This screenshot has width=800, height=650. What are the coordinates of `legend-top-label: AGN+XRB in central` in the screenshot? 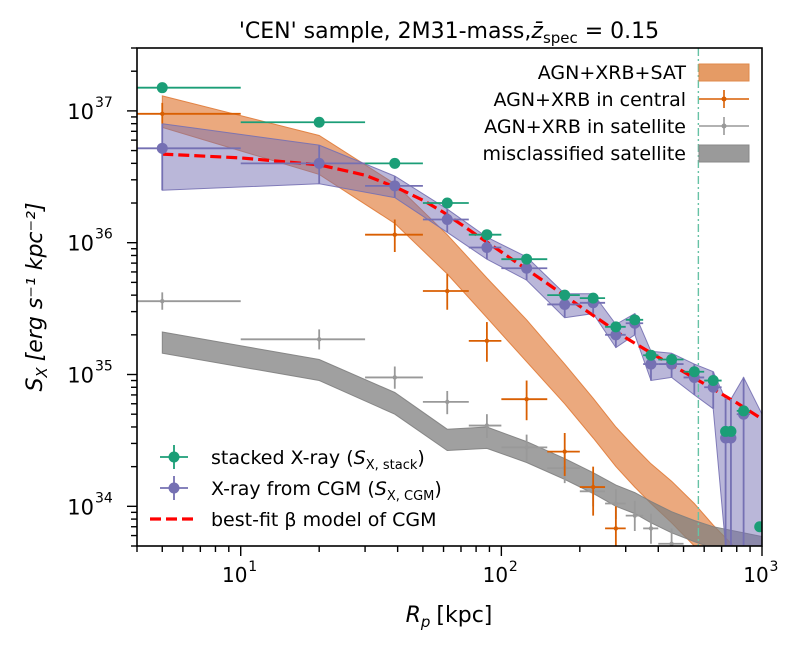 It's located at (589, 100).